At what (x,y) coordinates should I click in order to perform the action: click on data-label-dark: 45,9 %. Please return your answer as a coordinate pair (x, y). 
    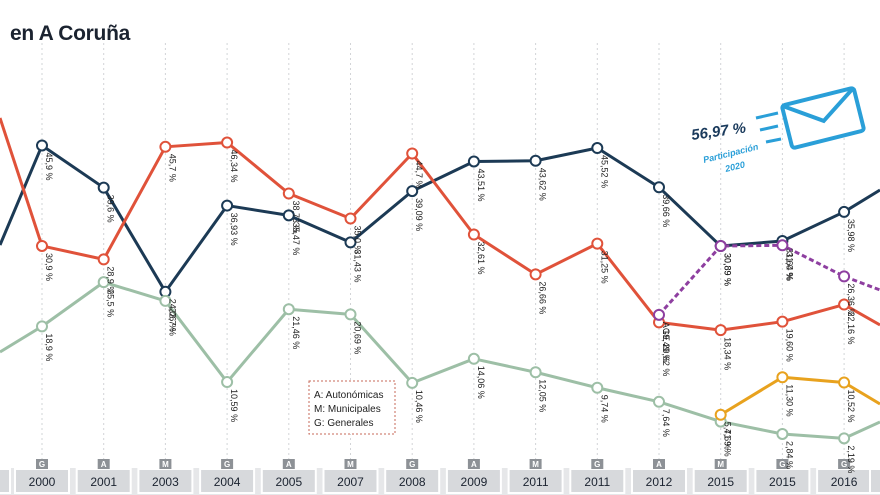
    Looking at the image, I should click on (49, 166).